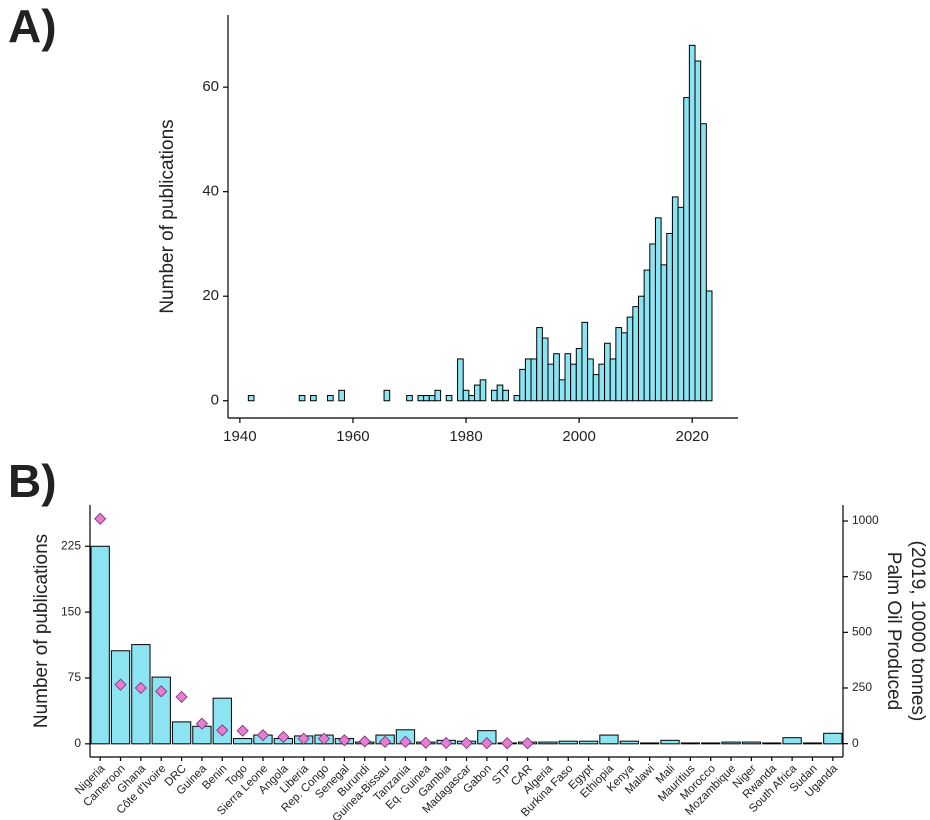 The image size is (930, 820). I want to click on y-tick-label: 60, so click(210, 86).